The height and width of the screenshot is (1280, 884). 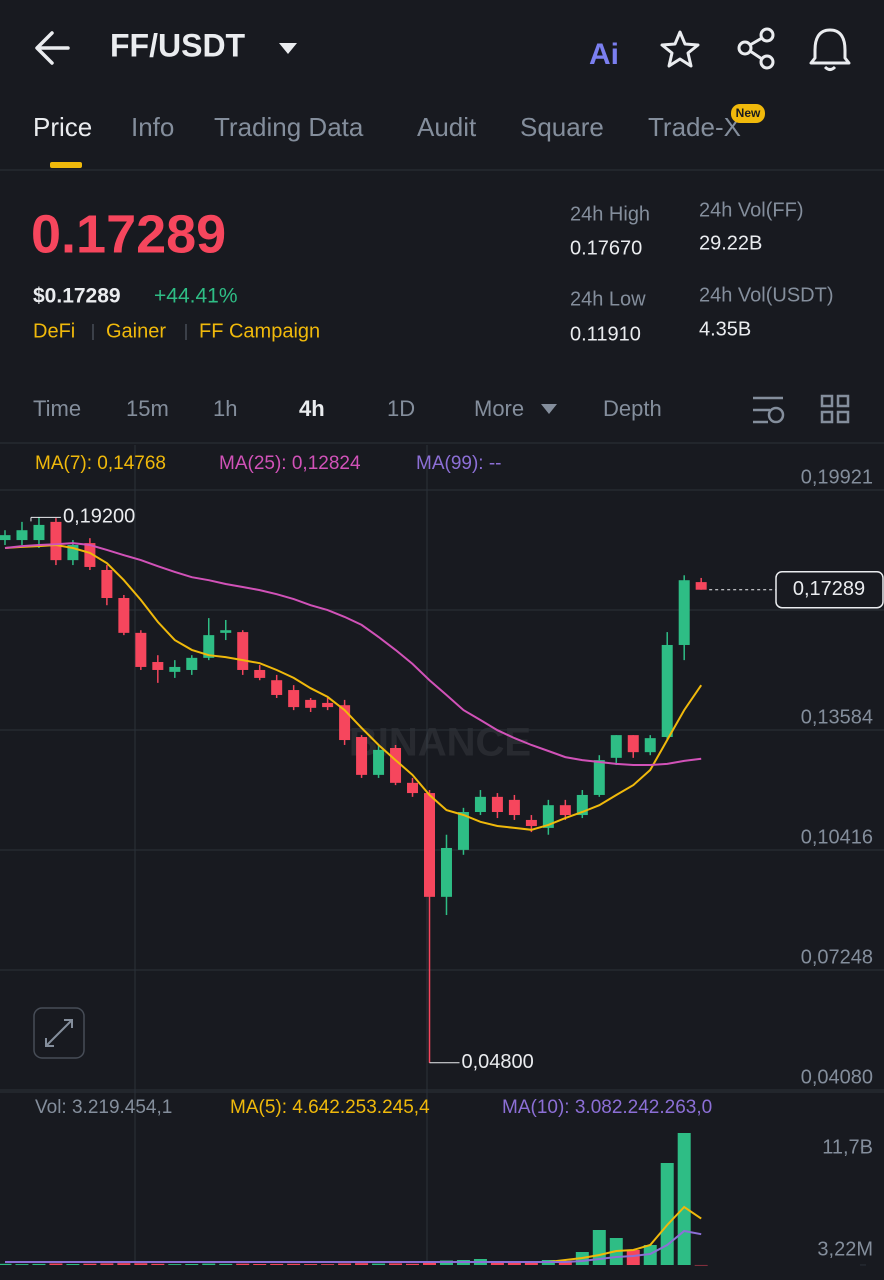 I want to click on stat-value: 0.17670, so click(x=606, y=248).